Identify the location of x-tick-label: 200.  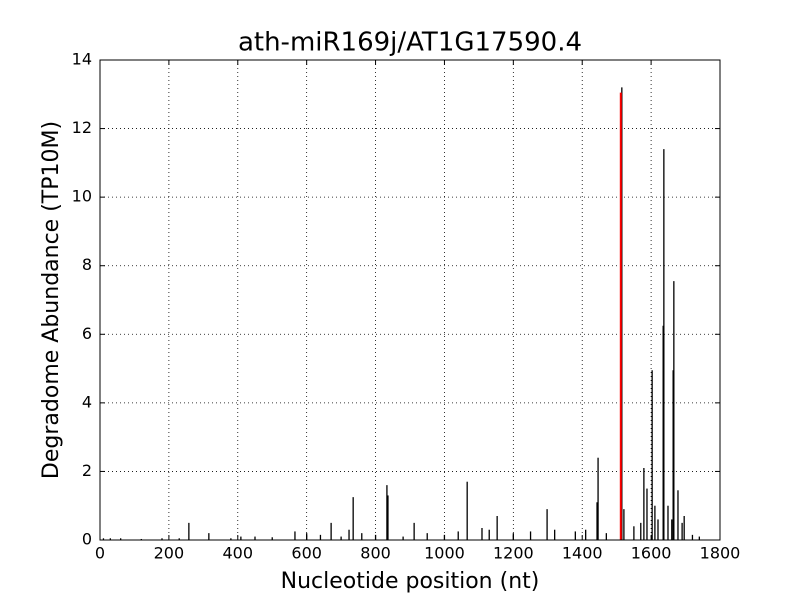
(169, 553).